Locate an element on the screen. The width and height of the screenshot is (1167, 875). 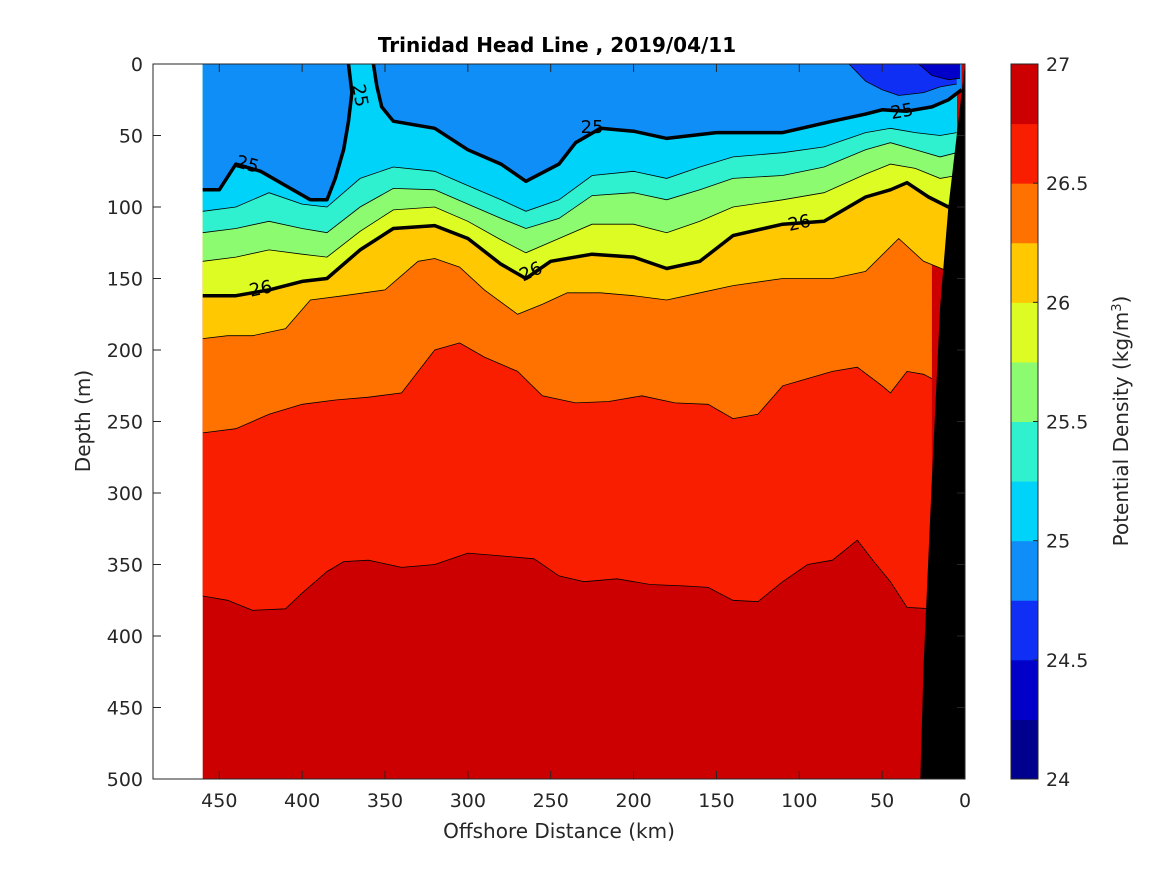
colorbar-tick-label: 25.5 is located at coordinates (1067, 423).